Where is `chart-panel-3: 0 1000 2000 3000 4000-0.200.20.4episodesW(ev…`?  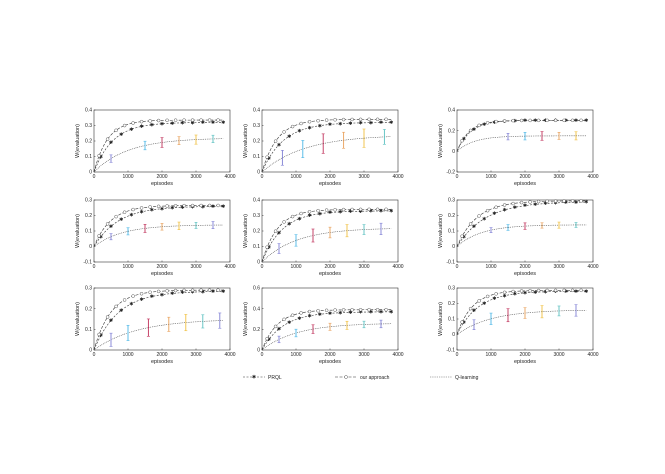
chart-panel-3: 0 1000 2000 3000 4000-0.200.20.4episodesW(ev… is located at coordinates (518, 147).